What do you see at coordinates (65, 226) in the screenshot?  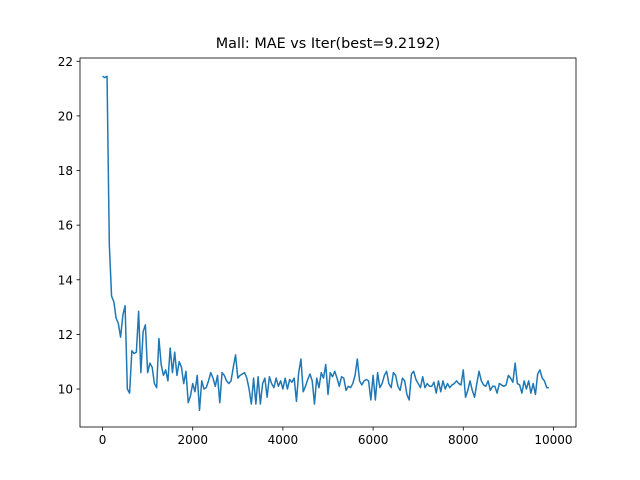 I see `y-tick-label: 16` at bounding box center [65, 226].